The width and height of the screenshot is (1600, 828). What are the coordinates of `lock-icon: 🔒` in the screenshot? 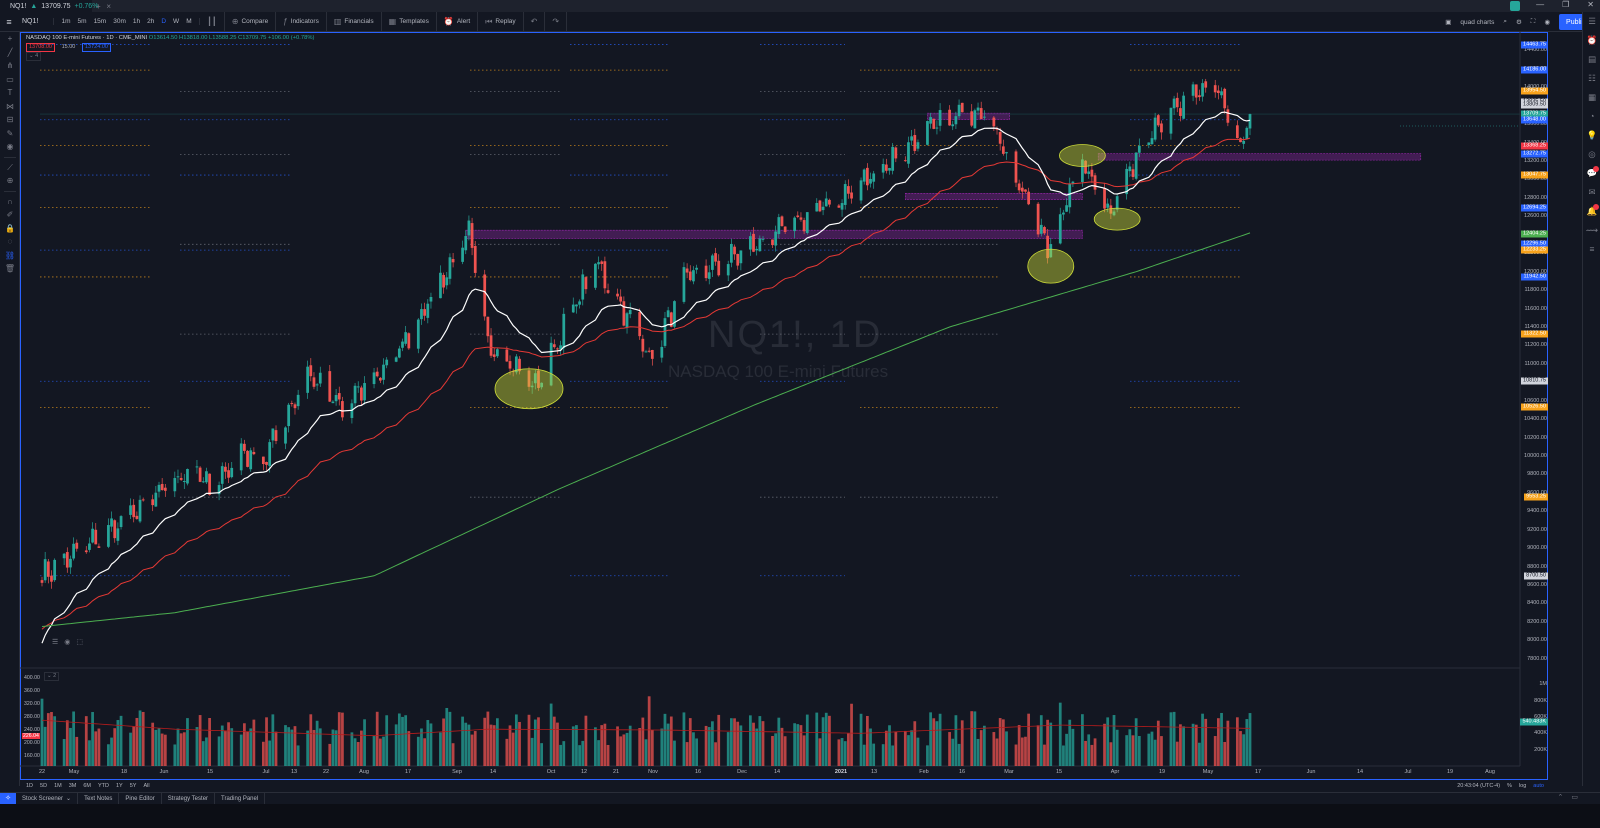 It's located at (10, 228).